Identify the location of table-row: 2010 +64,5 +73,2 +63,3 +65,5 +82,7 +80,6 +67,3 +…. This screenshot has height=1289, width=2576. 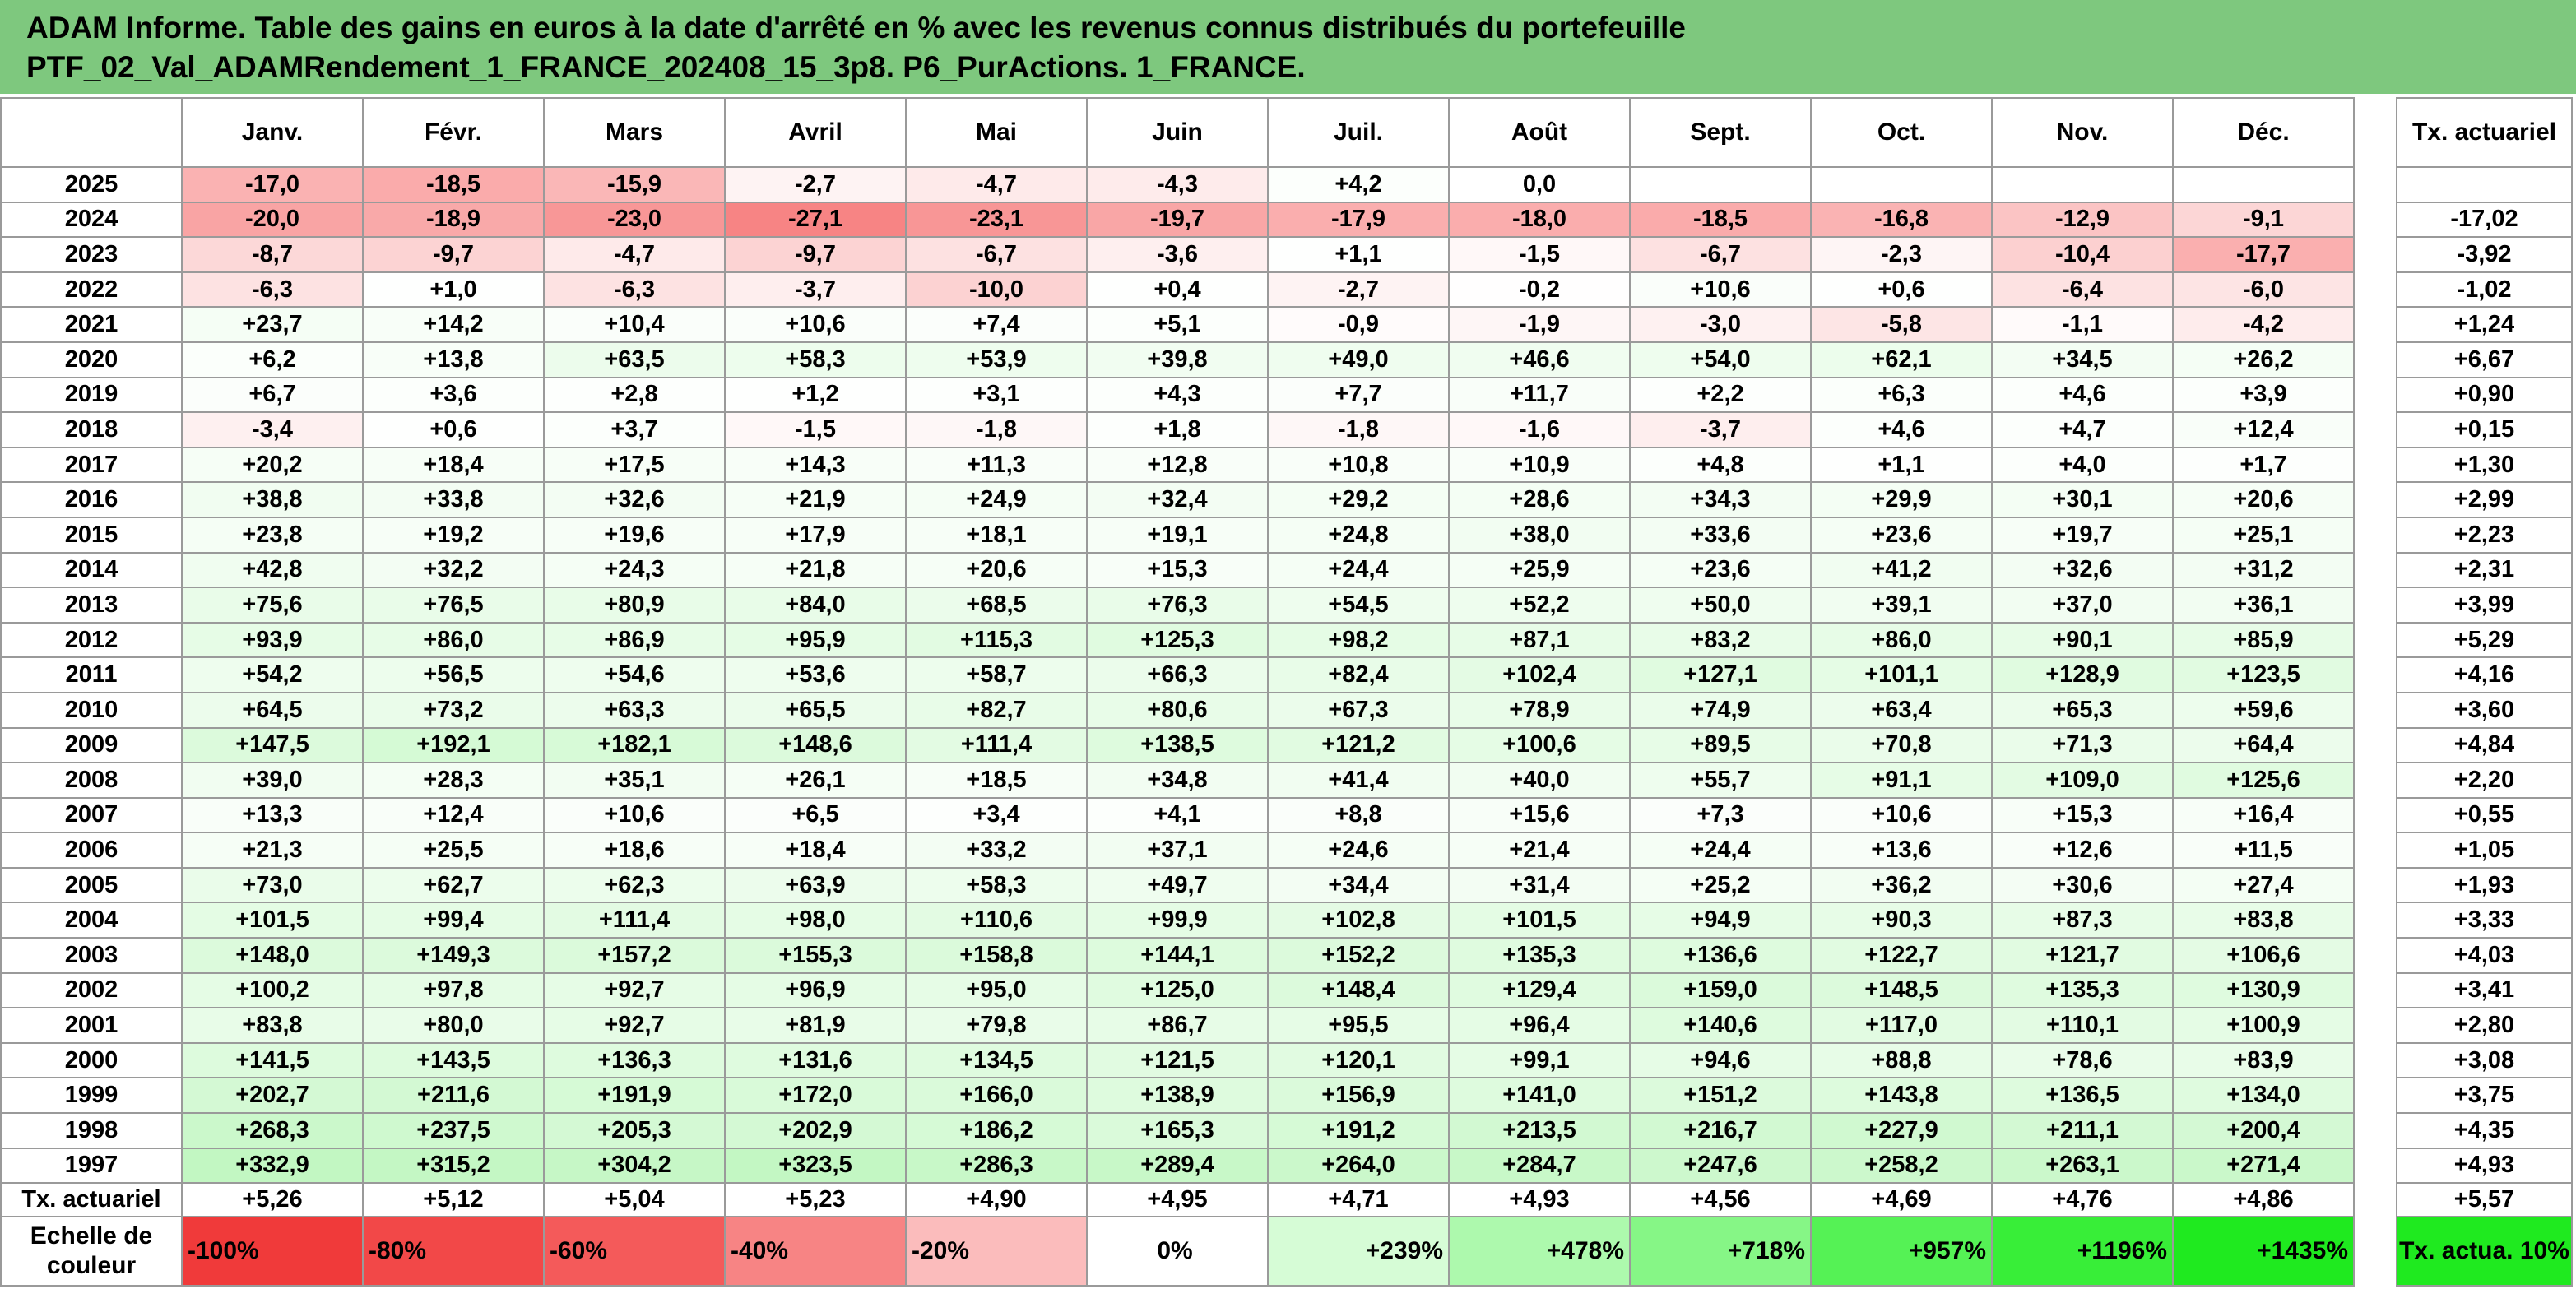
(1178, 710).